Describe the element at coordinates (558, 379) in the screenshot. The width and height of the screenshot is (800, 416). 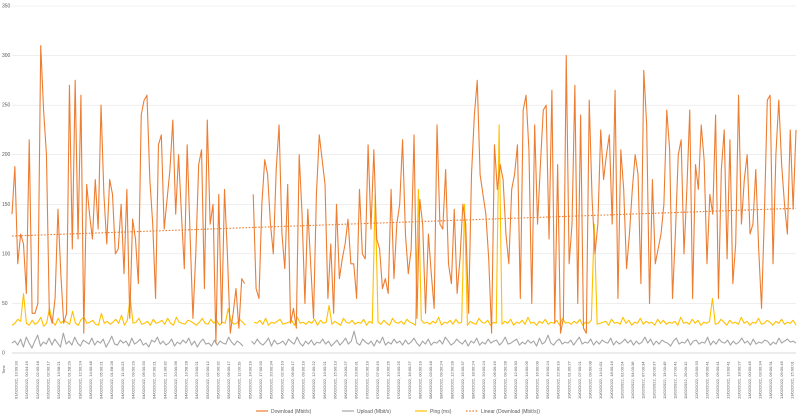
I see `x-tick-label: 09/02/2022, 22:00:19` at that location.